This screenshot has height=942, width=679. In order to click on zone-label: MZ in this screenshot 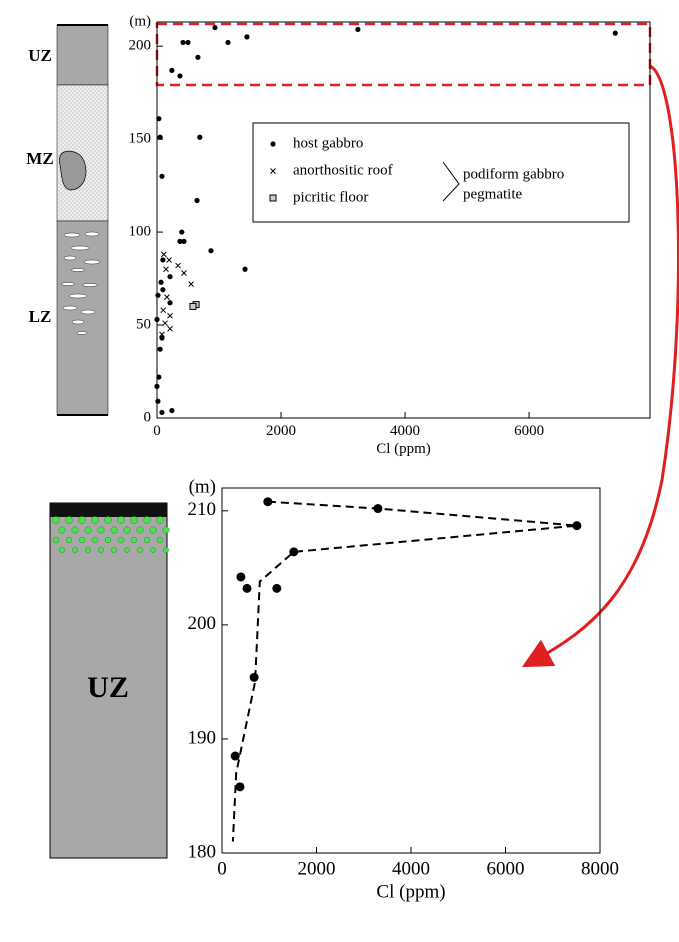, I will do `click(39, 158)`.